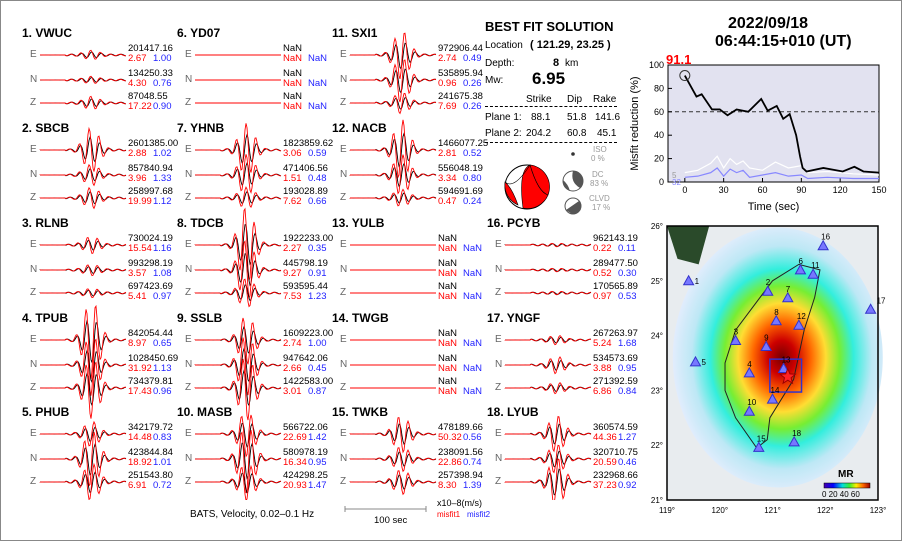 The width and height of the screenshot is (902, 541). I want to click on station-label: 2. SBCB, so click(46, 128).